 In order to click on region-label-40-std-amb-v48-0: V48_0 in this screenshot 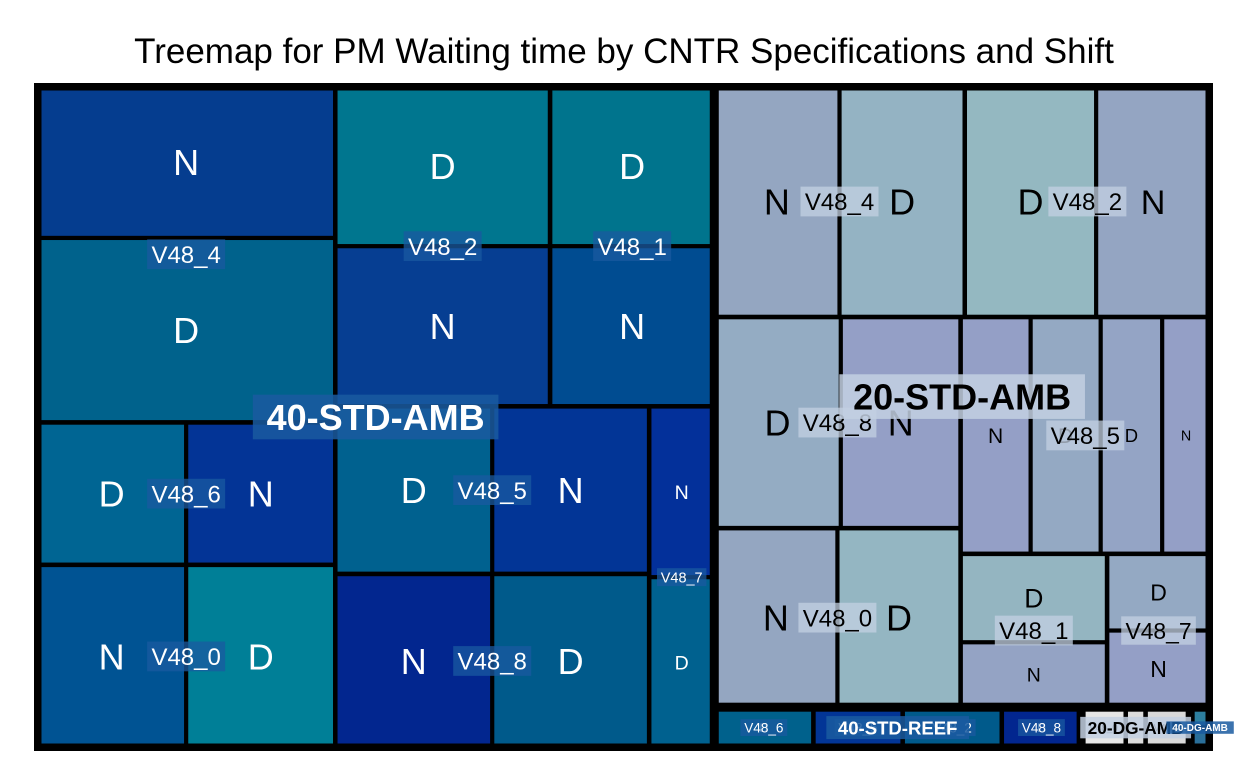, I will do `click(185, 657)`.